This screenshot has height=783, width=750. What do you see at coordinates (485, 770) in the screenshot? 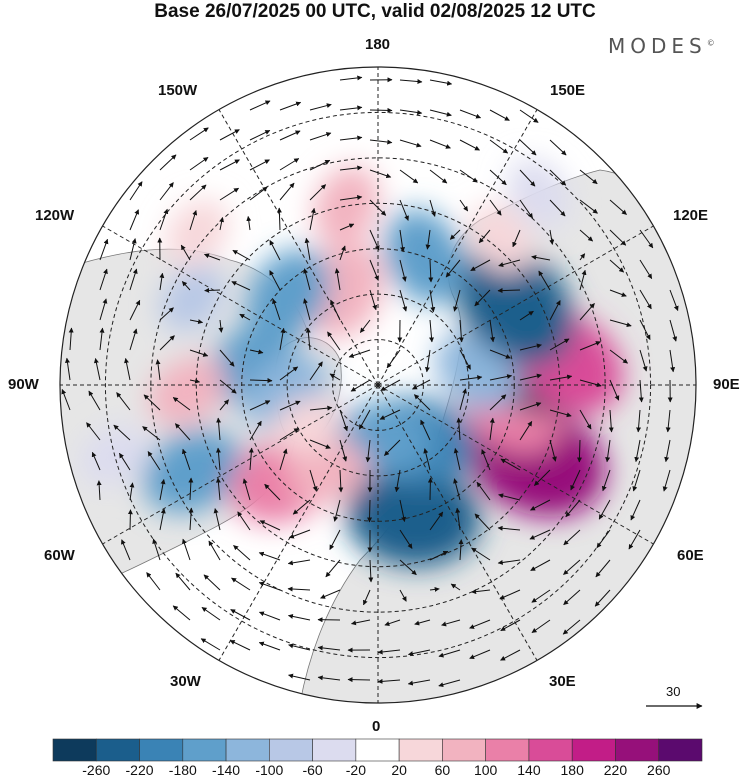
I see `colorbar-tick-label: 100` at bounding box center [485, 770].